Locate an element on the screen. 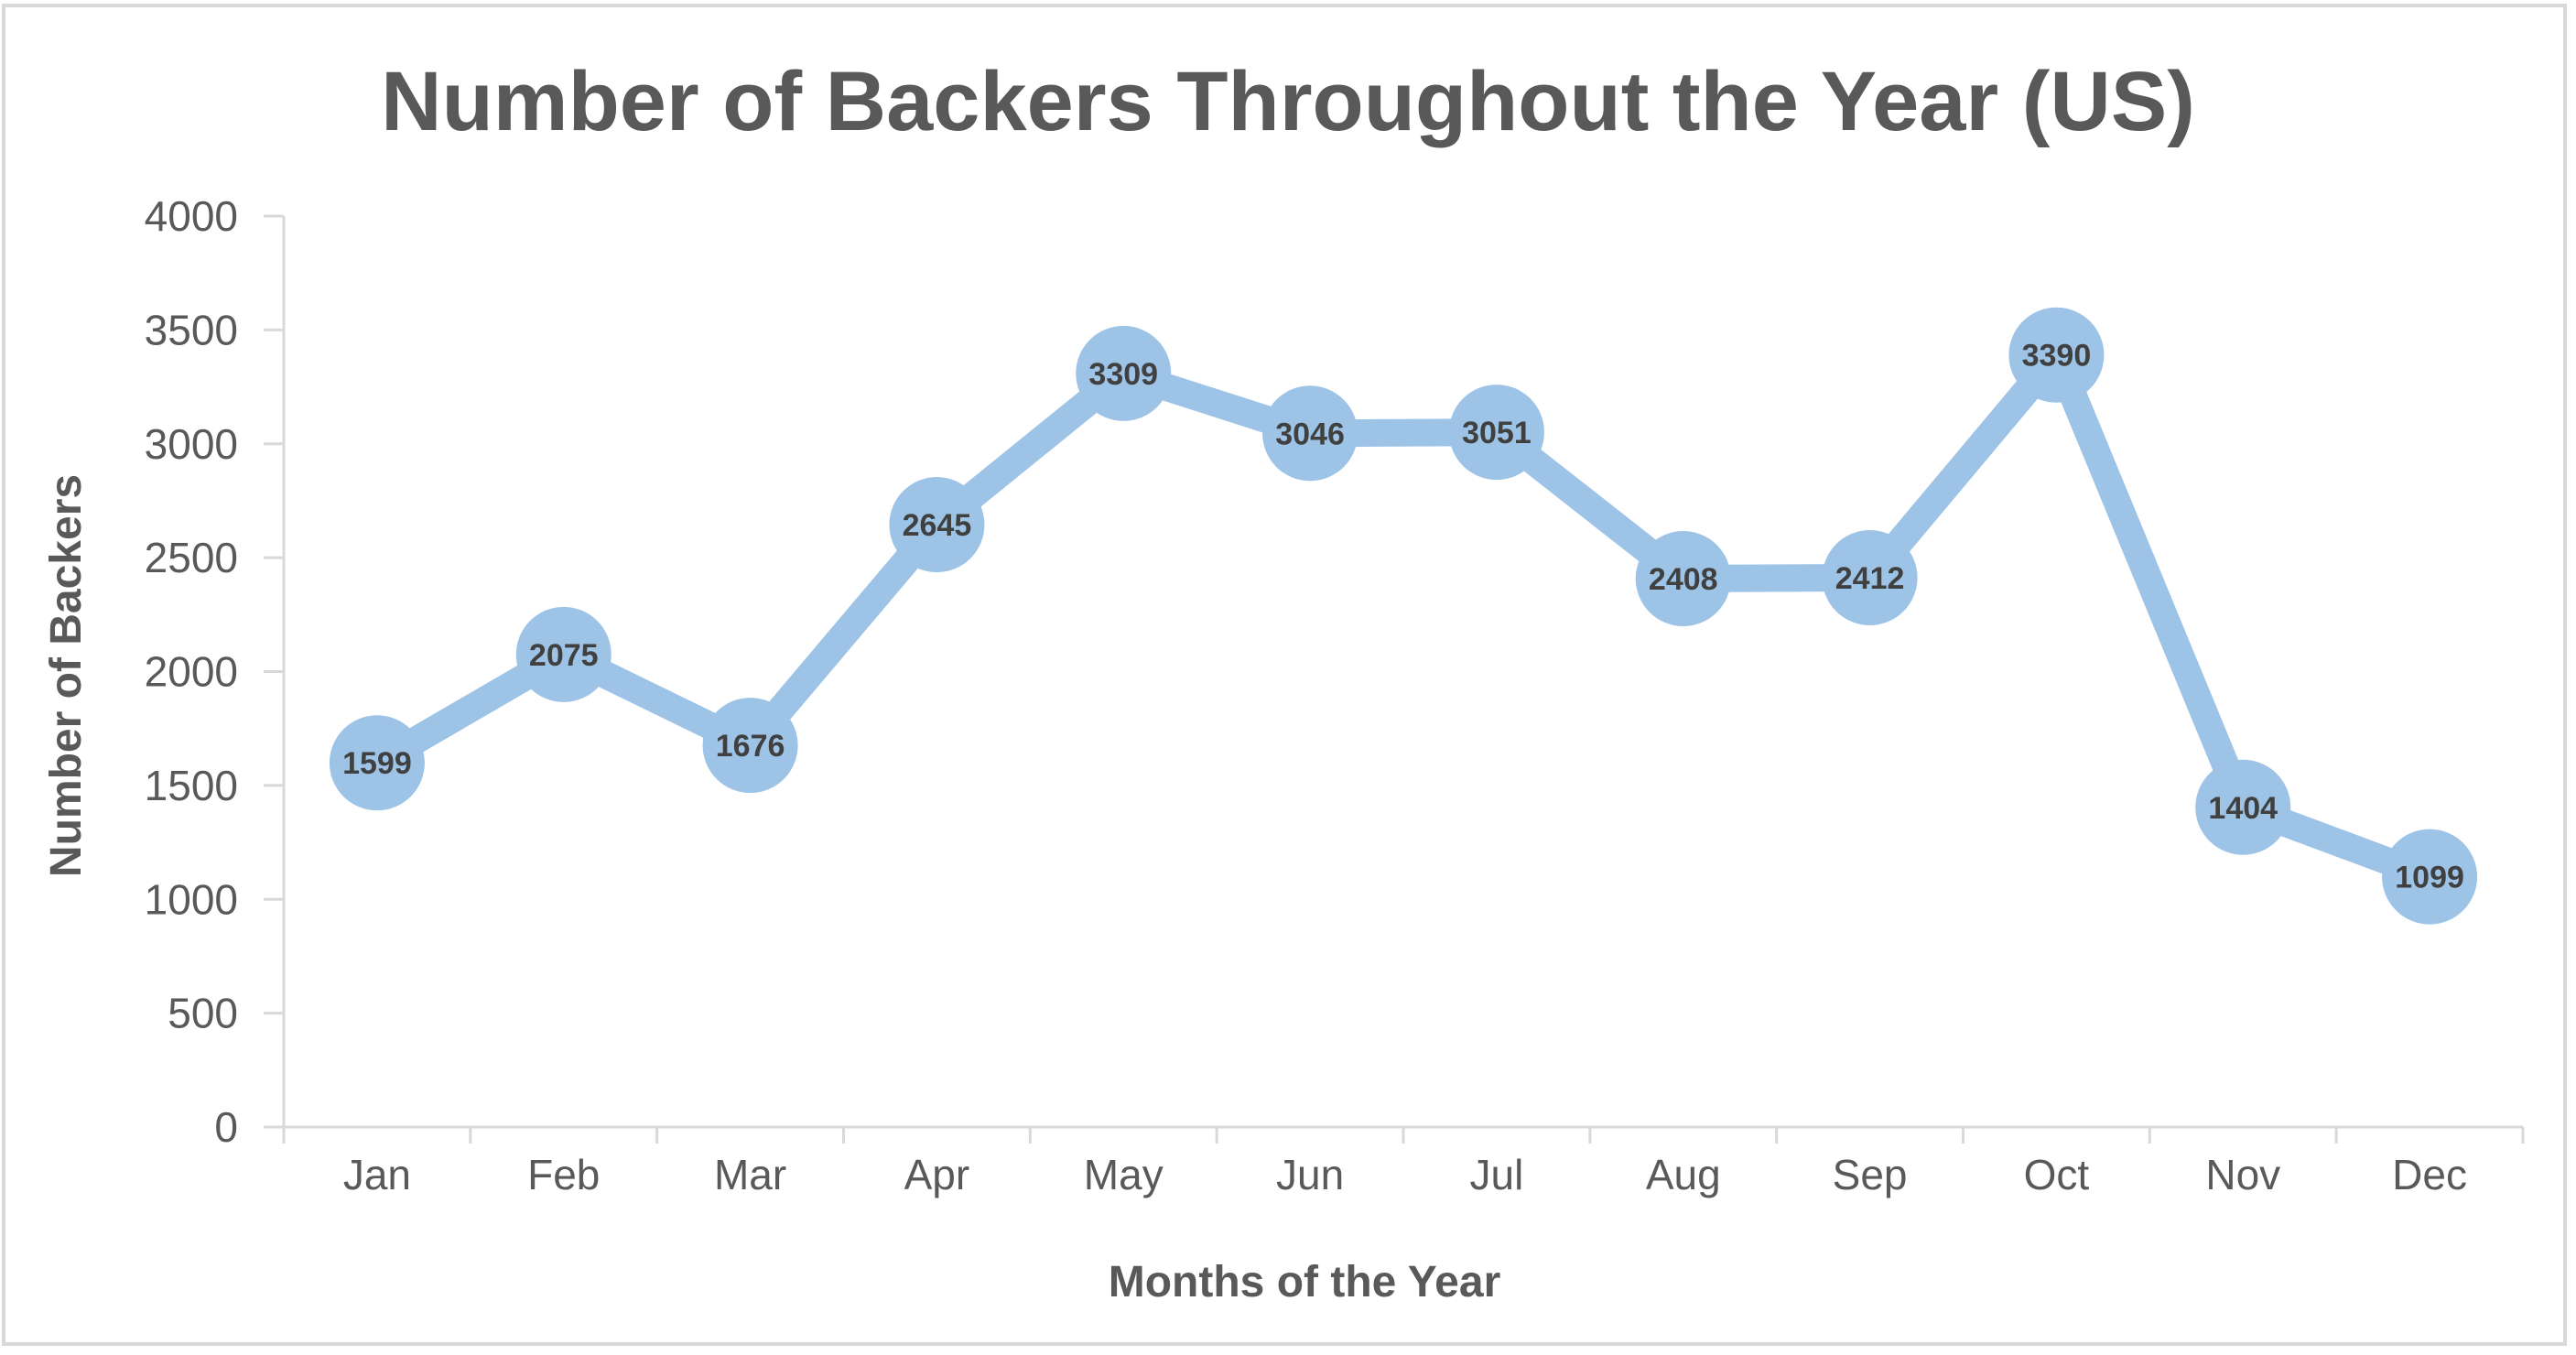 Image resolution: width=2576 pixels, height=1355 pixels. data-label: 3390 is located at coordinates (2057, 357).